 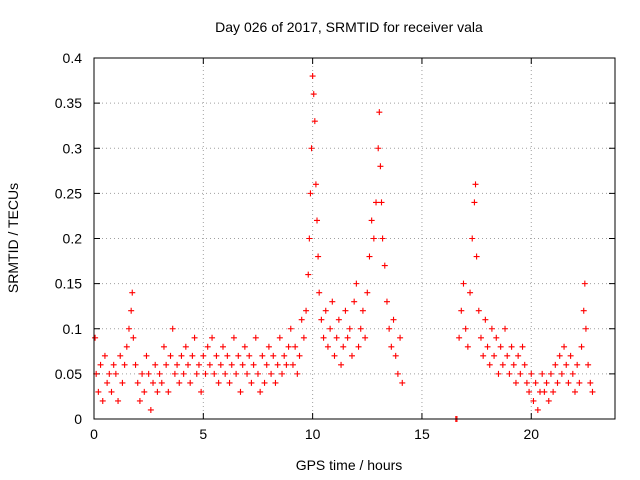 I want to click on y-tick-label: 0.4, so click(x=73, y=58).